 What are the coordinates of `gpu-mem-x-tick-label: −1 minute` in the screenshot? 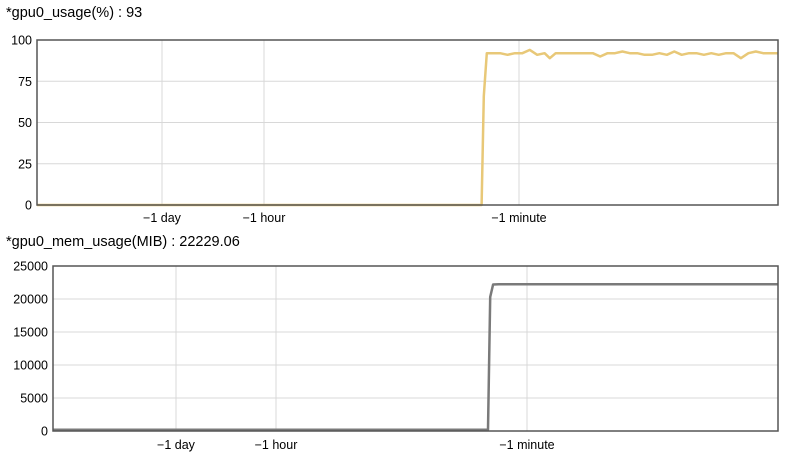 It's located at (526, 445).